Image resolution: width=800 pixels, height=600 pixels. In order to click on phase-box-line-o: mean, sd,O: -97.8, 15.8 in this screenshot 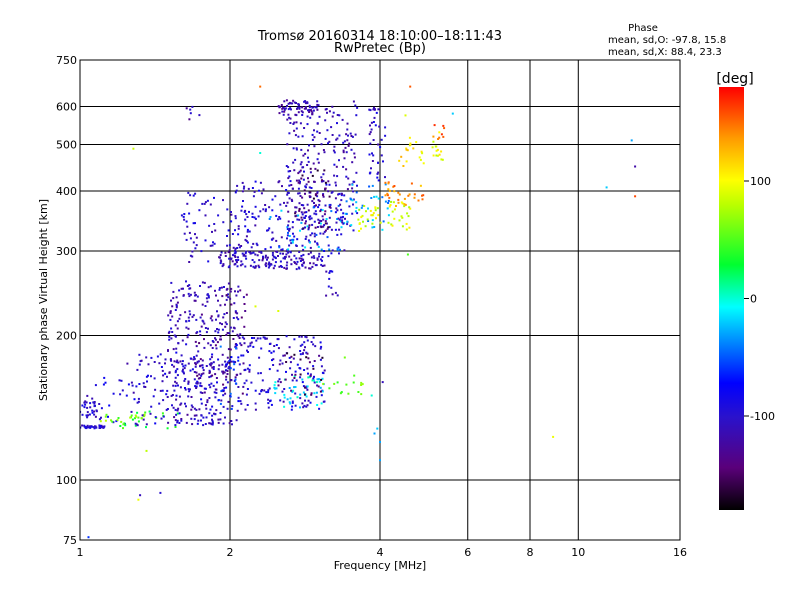, I will do `click(667, 40)`.